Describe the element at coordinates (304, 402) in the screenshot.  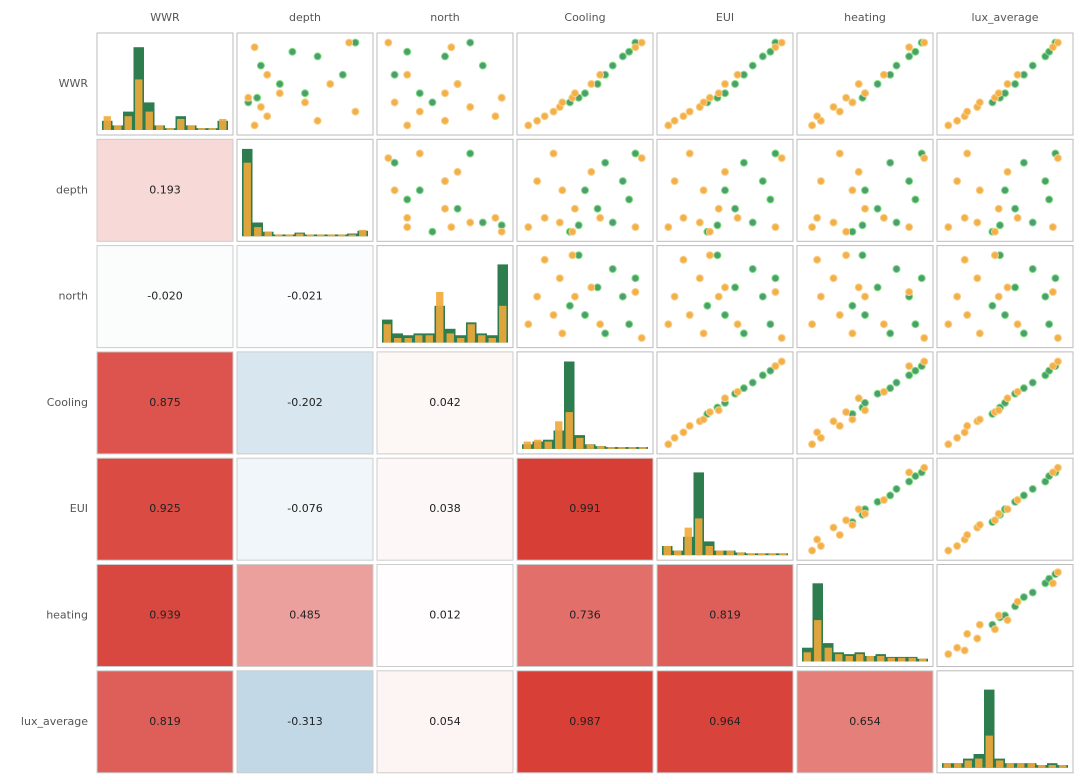
I see `correlation-value: -0.202` at that location.